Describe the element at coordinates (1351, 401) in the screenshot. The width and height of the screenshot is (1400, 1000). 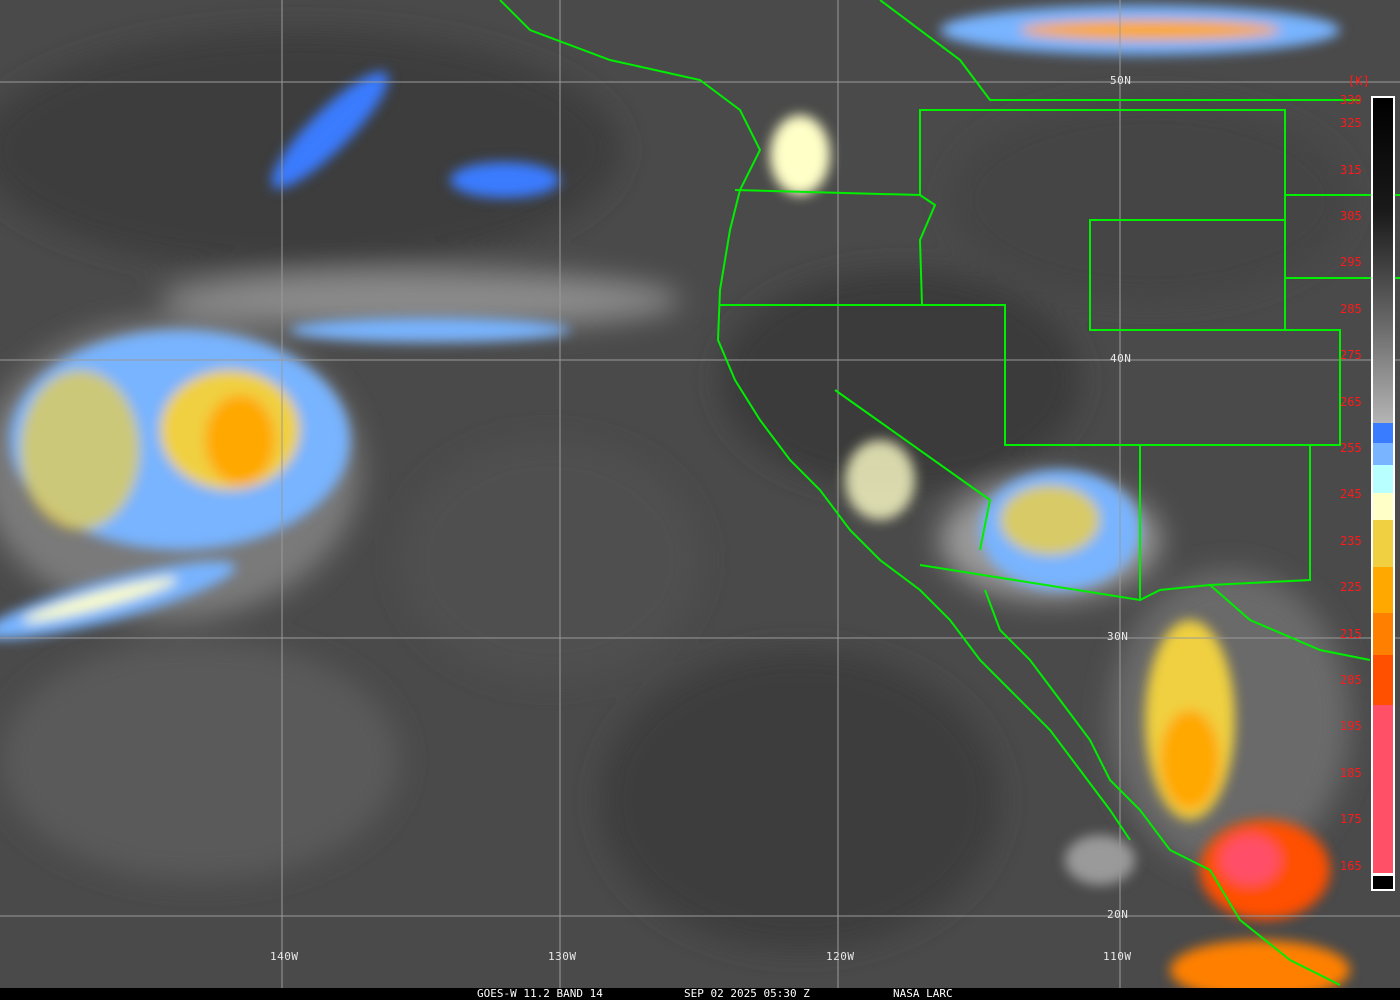
I see `colorbar-tick-265: 265` at that location.